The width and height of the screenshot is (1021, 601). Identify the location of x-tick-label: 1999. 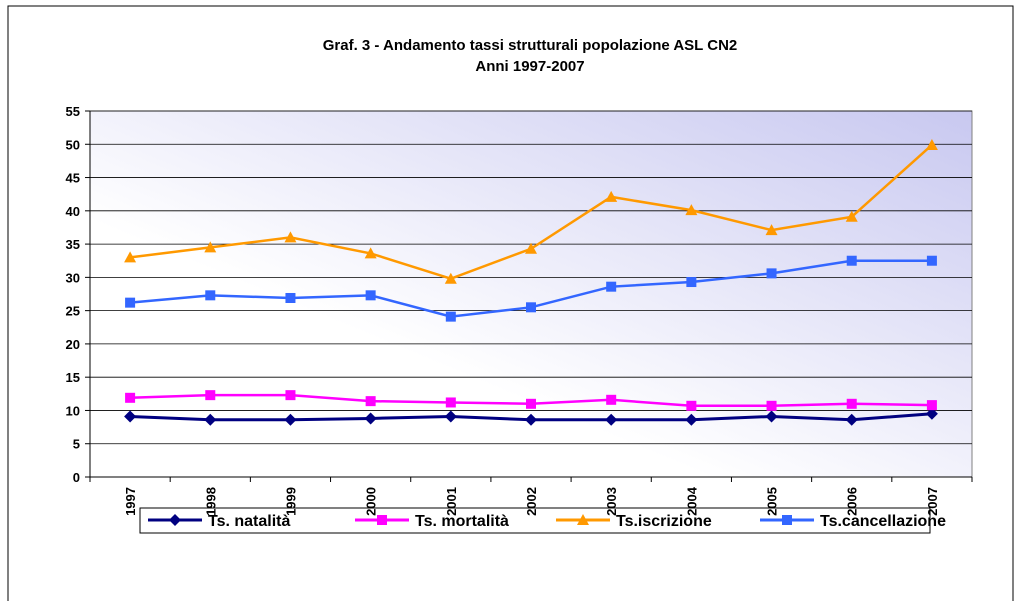
(290, 501).